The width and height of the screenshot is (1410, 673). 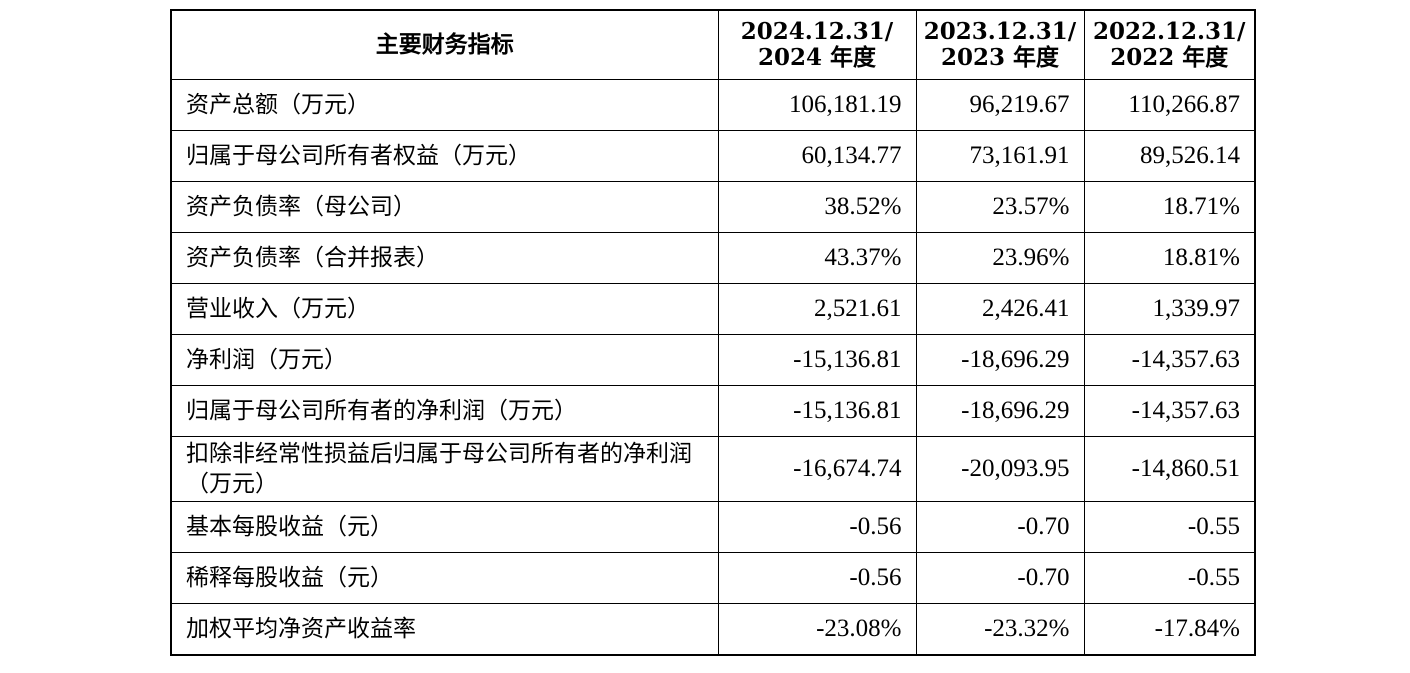 I want to click on value-2024: -23.08%, so click(x=817, y=629).